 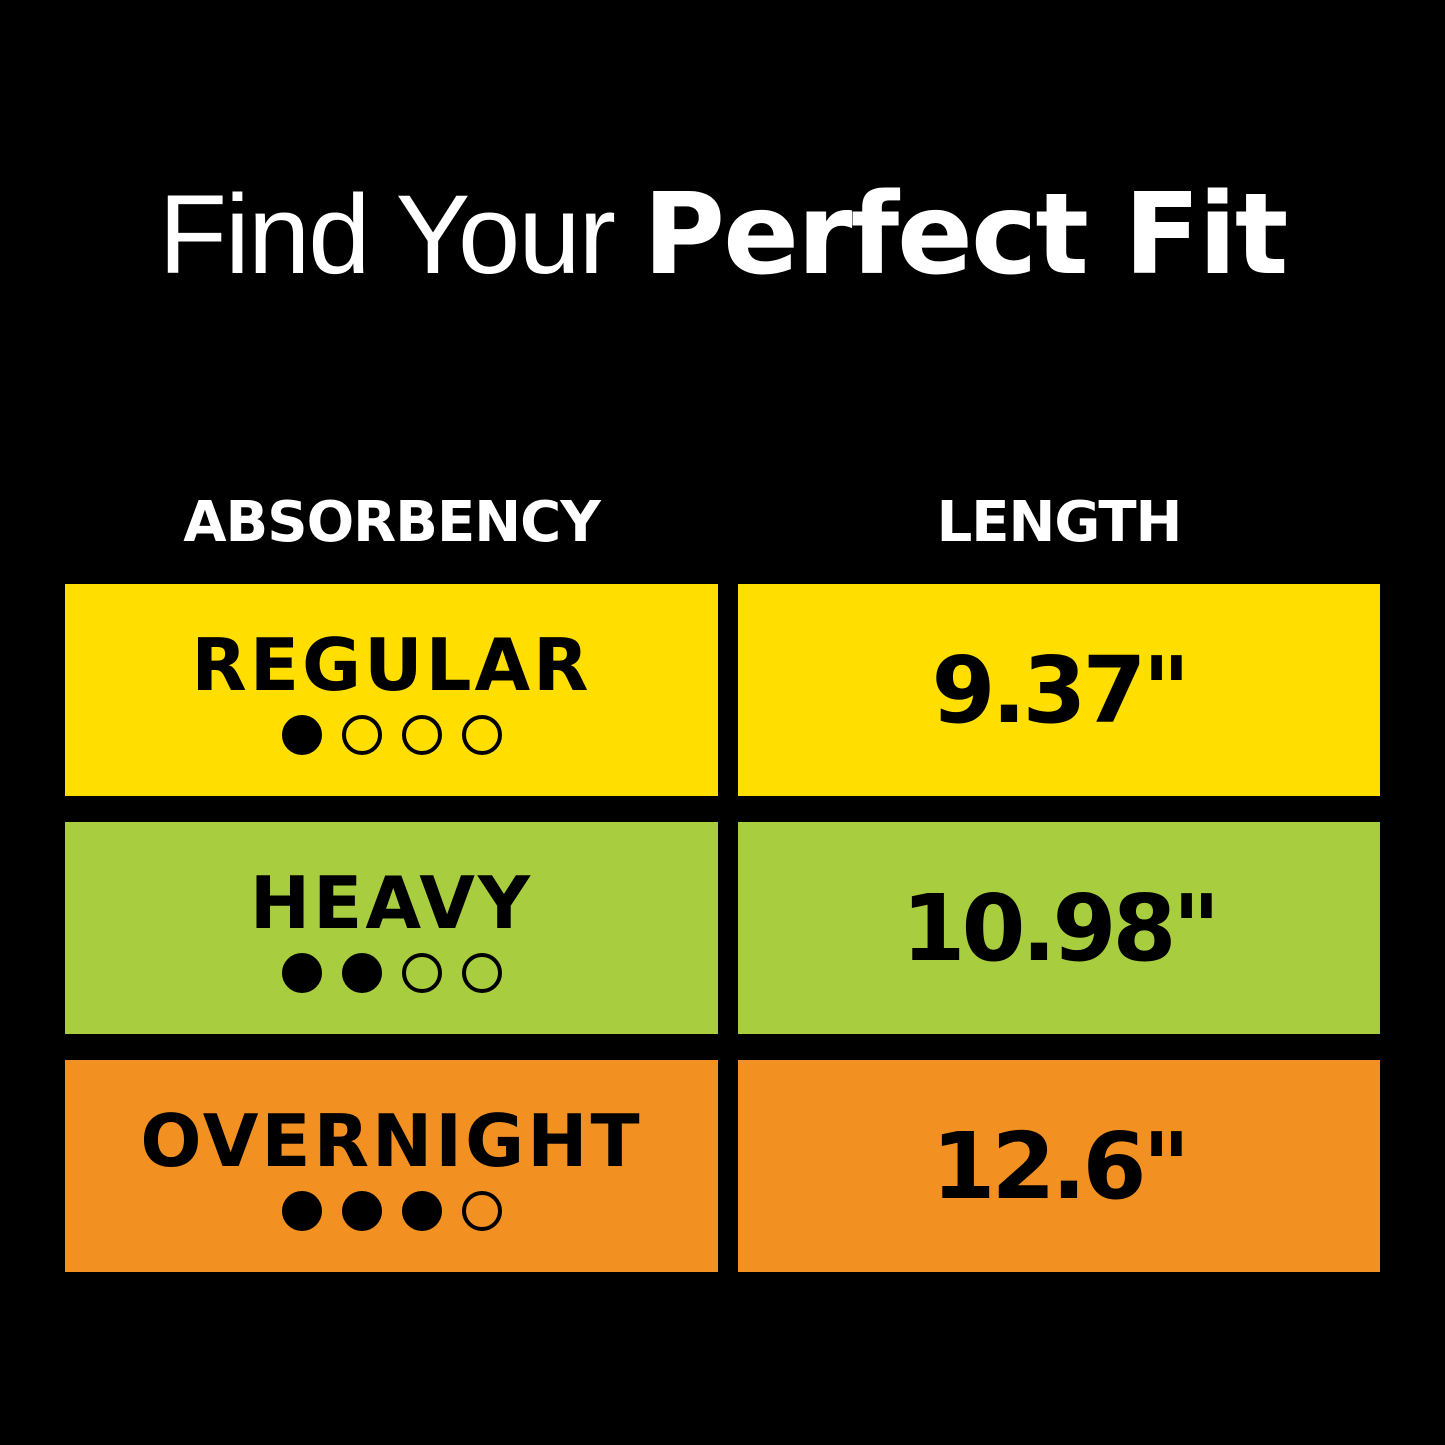 I want to click on length-value: 9.37", so click(x=1061, y=690).